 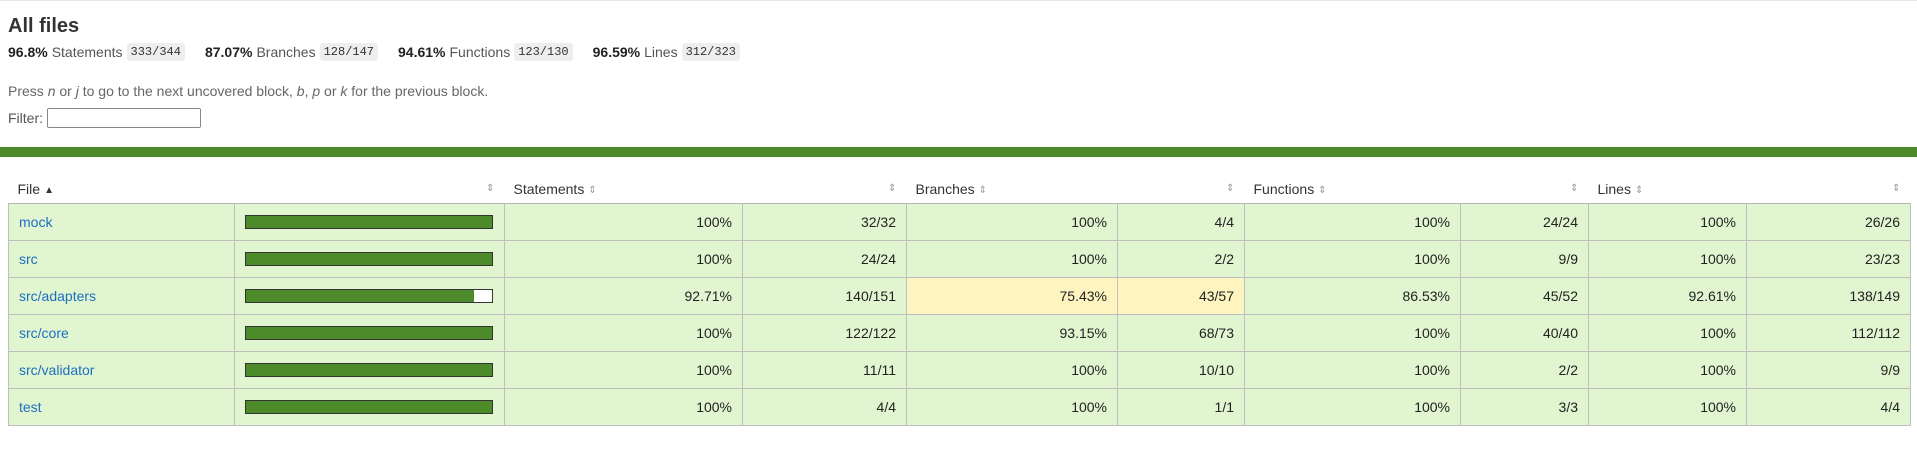 What do you see at coordinates (480, 52) in the screenshot?
I see `summary-functions-label: Functions` at bounding box center [480, 52].